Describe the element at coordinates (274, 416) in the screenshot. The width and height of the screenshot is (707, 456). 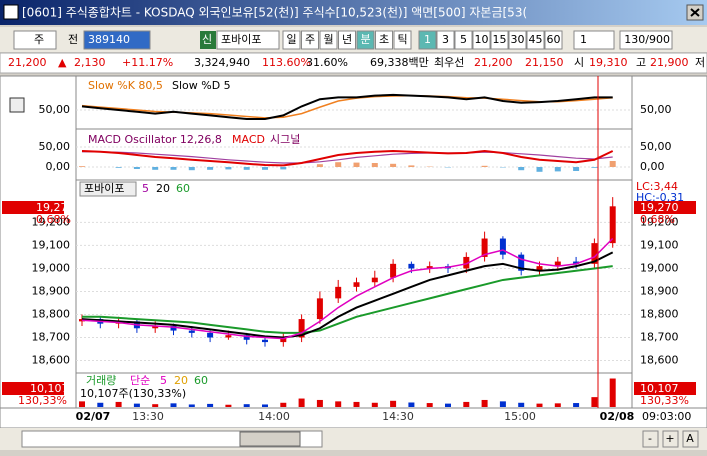
I see `x-tick-label: 14:00` at that location.